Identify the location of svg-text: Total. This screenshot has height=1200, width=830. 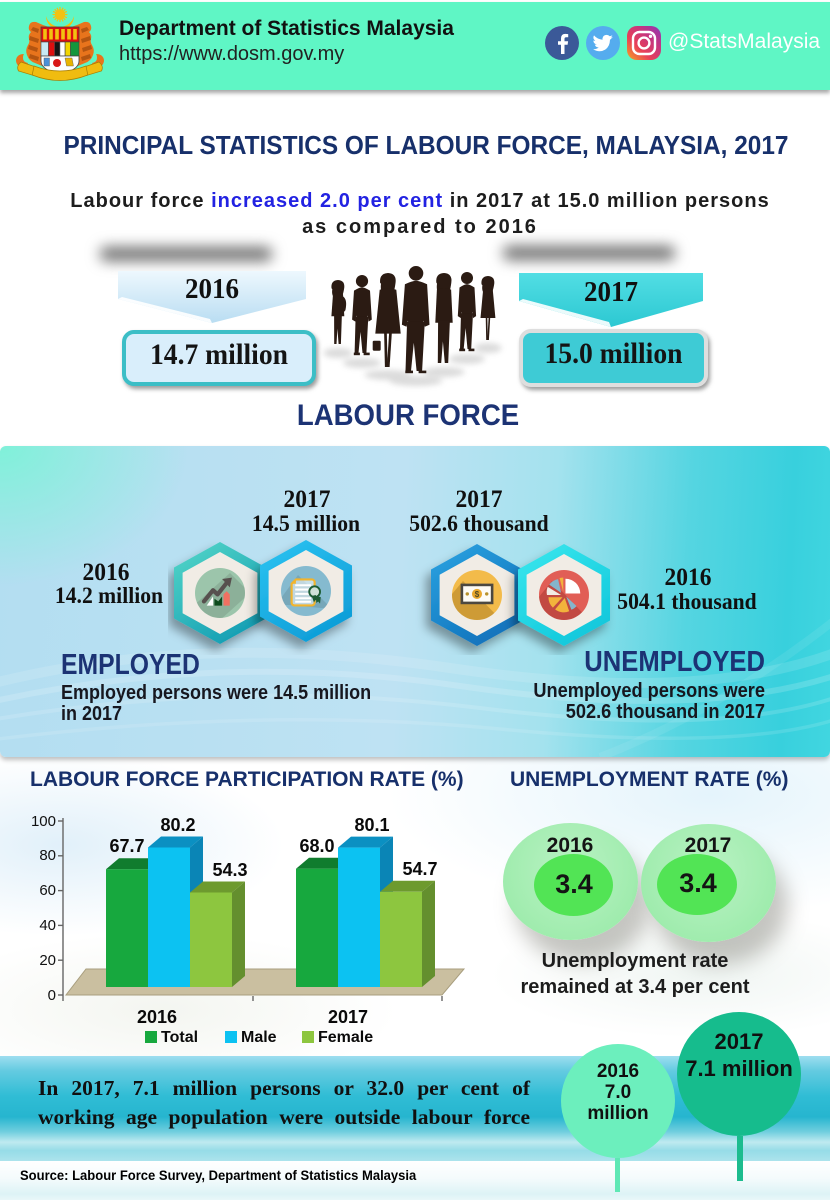
(179, 1037).